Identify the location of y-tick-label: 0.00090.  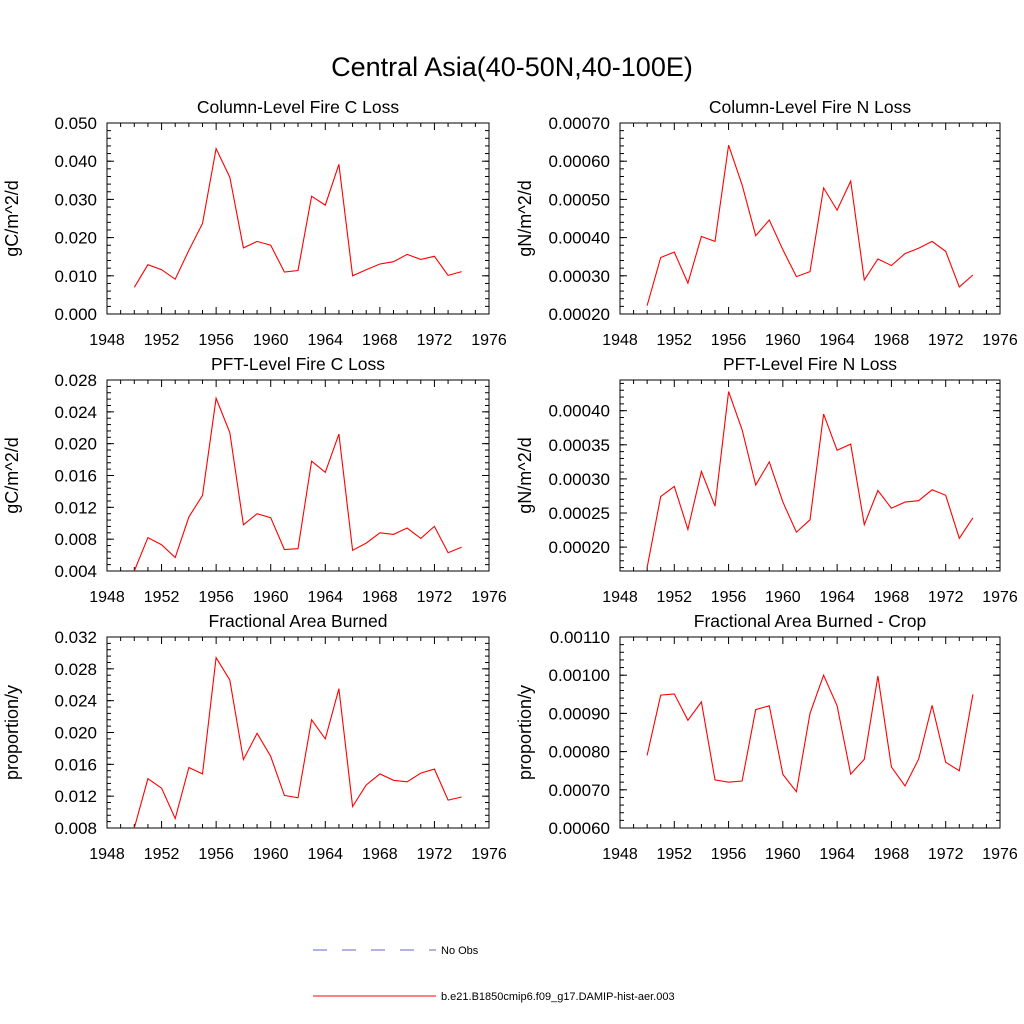
(579, 713).